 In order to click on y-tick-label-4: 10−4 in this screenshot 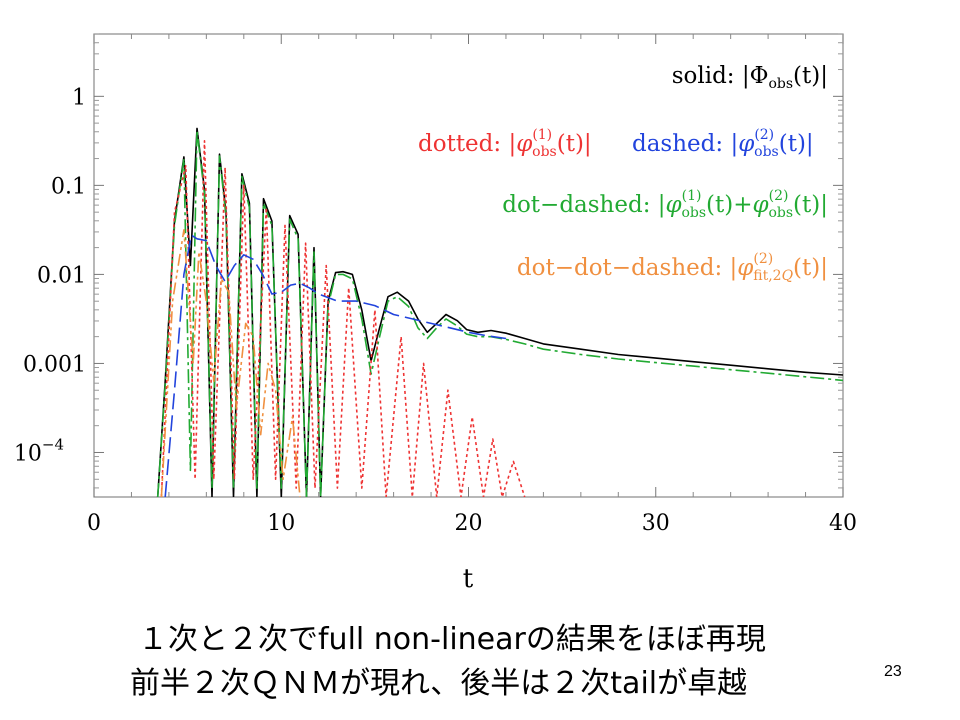, I will do `click(39, 450)`.